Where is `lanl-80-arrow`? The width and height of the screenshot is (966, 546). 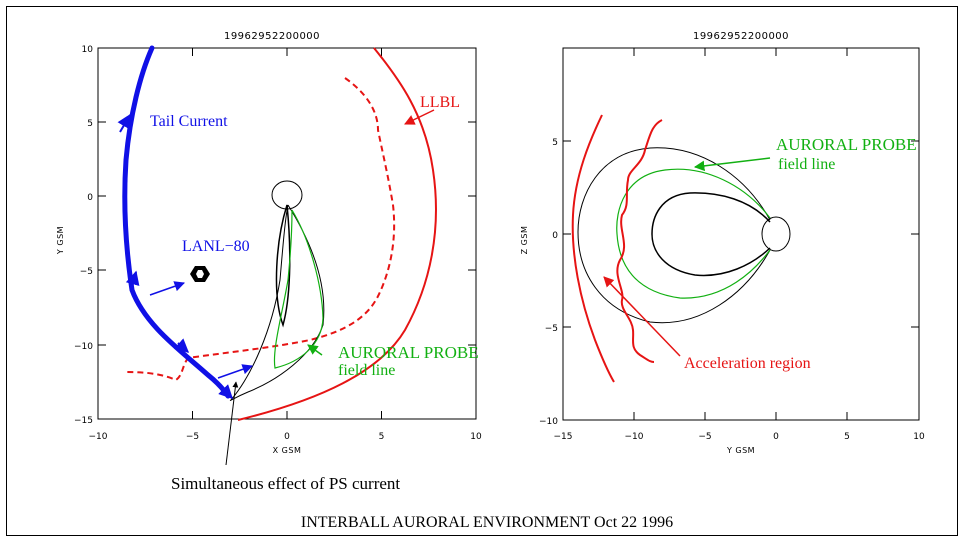
lanl-80-arrow is located at coordinates (167, 288).